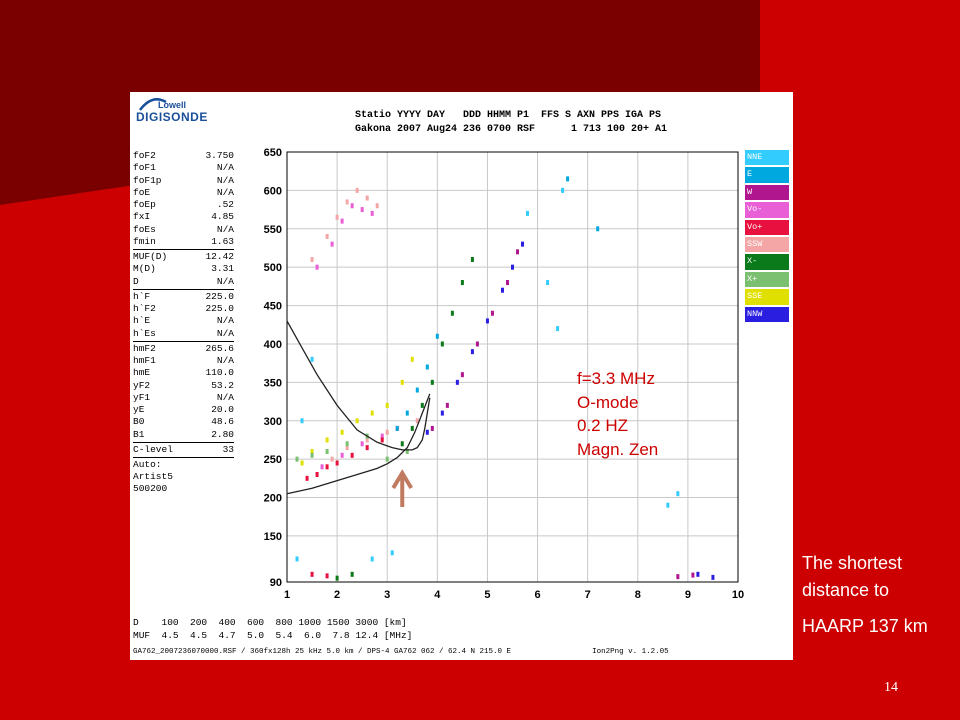 The image size is (960, 720). What do you see at coordinates (891, 687) in the screenshot?
I see `page-number: 14` at bounding box center [891, 687].